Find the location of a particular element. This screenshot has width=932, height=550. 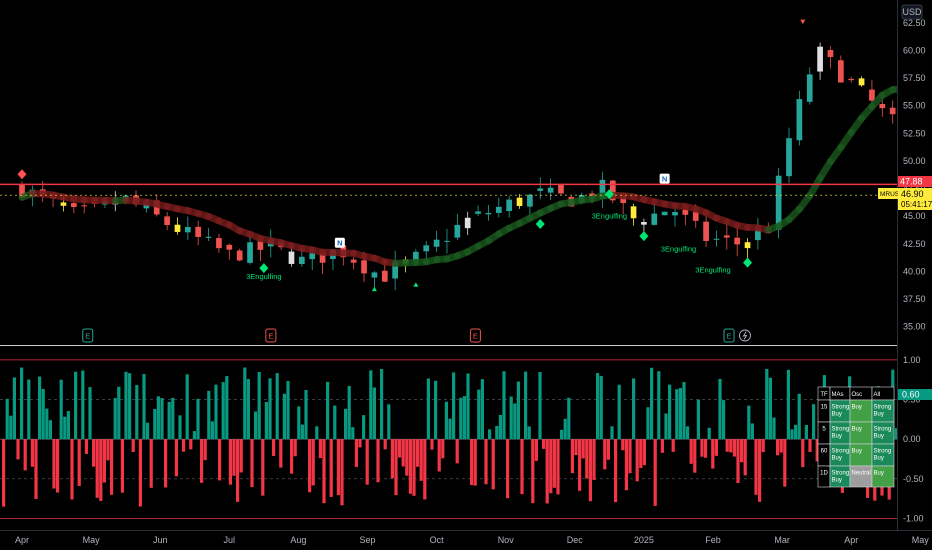

last-price-value: 46.90 is located at coordinates (912, 194).